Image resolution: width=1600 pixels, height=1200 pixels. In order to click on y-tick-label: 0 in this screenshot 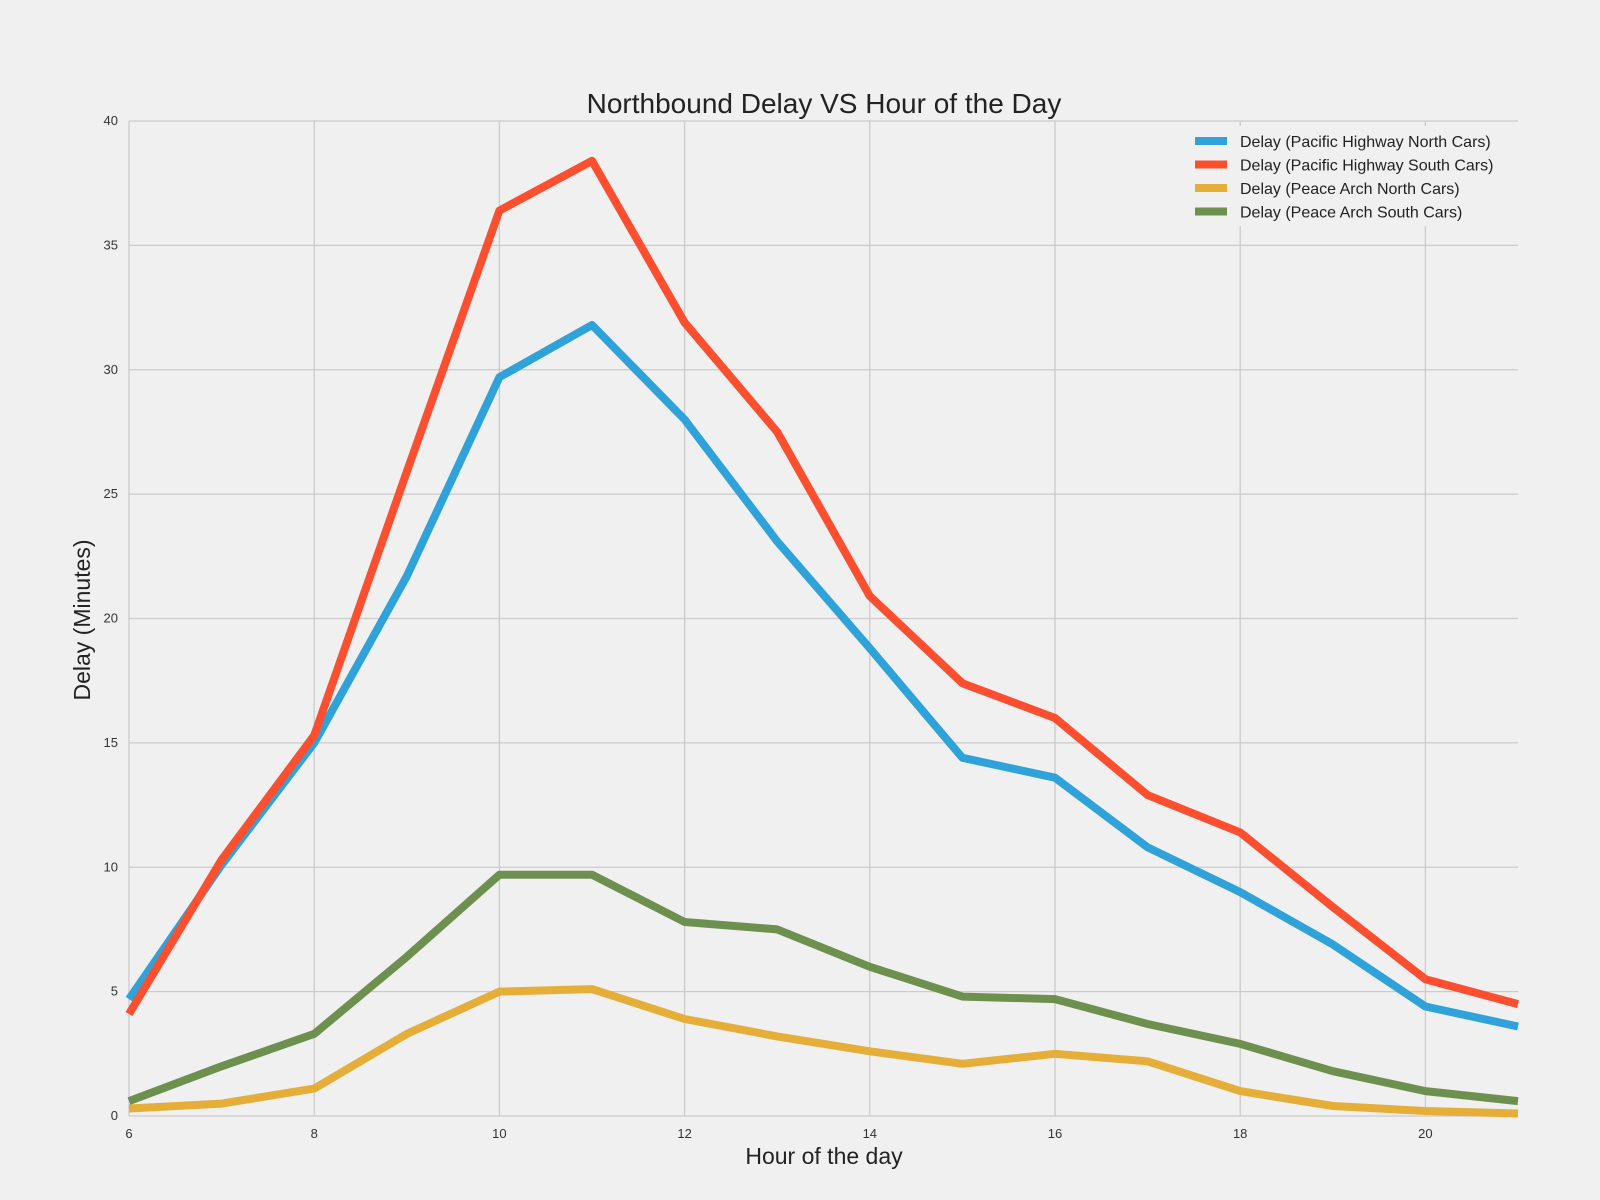, I will do `click(114, 1115)`.